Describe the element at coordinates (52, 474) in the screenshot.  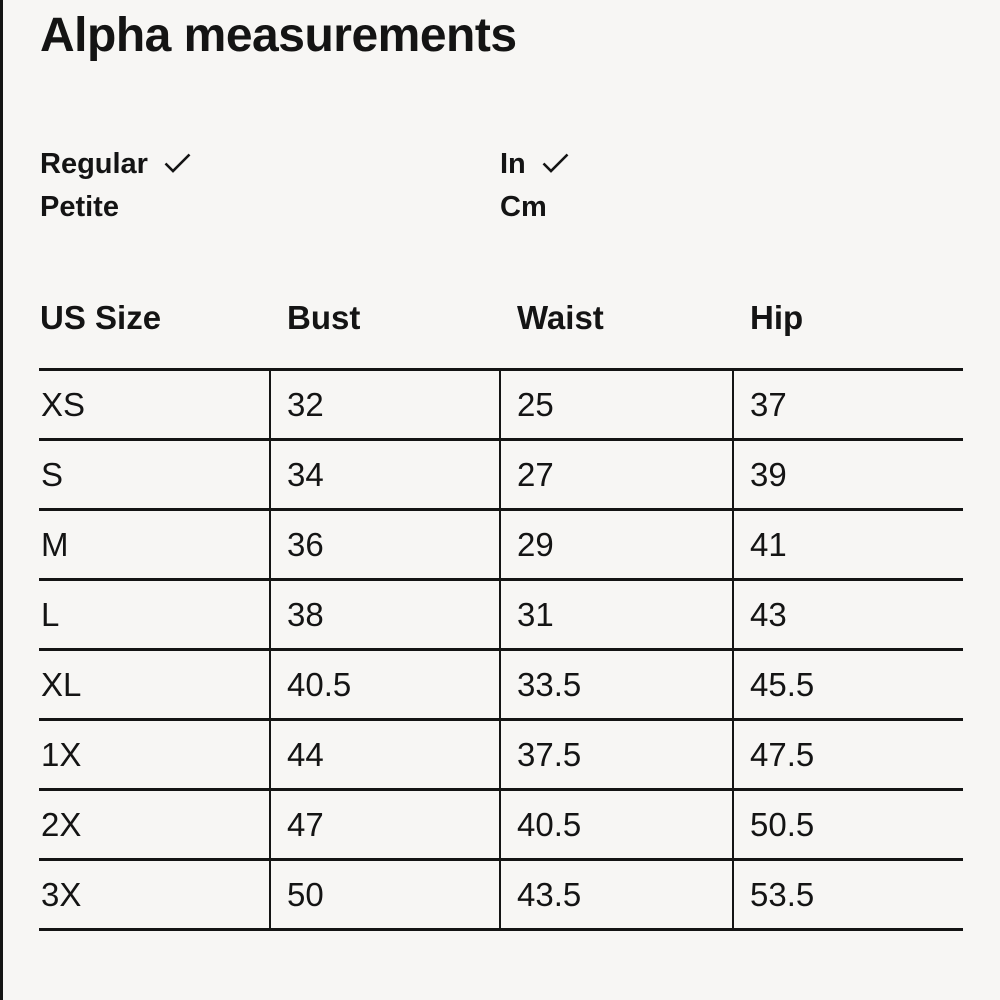
I see `cell-size: S` at that location.